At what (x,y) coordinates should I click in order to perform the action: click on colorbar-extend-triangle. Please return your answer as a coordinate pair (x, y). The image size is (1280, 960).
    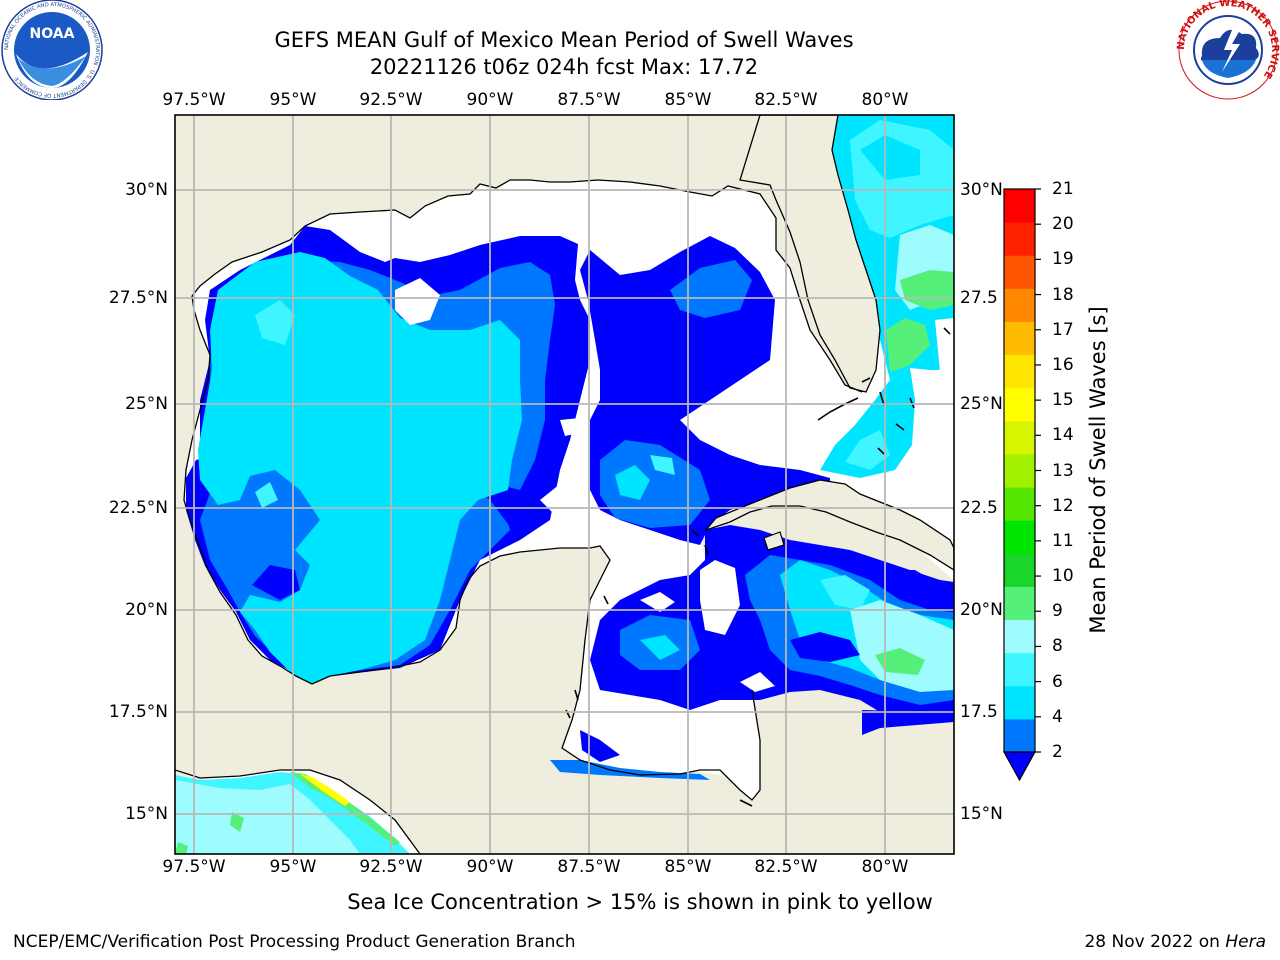
    Looking at the image, I should click on (1019, 766).